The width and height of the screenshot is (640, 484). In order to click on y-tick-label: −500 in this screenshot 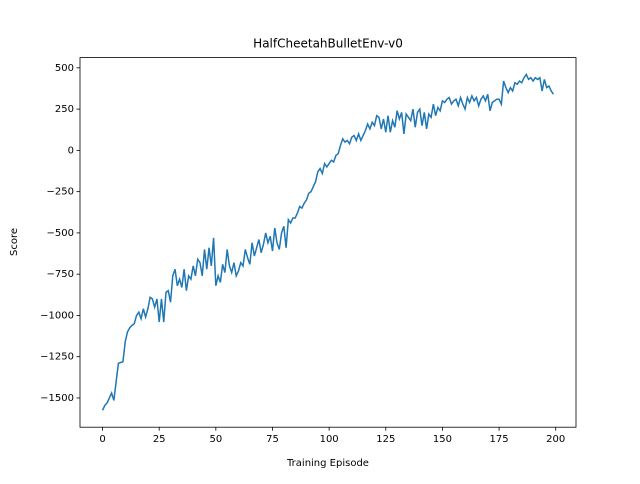, I will do `click(60, 233)`.